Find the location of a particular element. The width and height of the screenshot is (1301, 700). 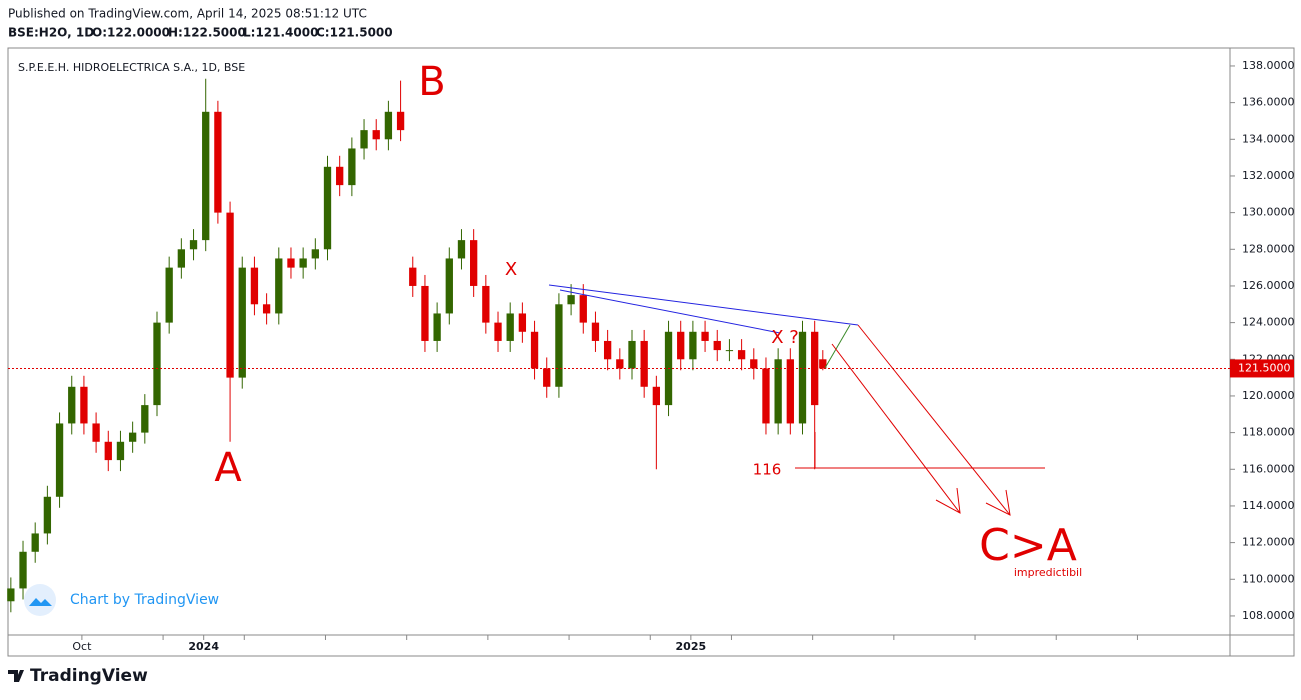

ohlc-low: L:121.4000 is located at coordinates (280, 33).